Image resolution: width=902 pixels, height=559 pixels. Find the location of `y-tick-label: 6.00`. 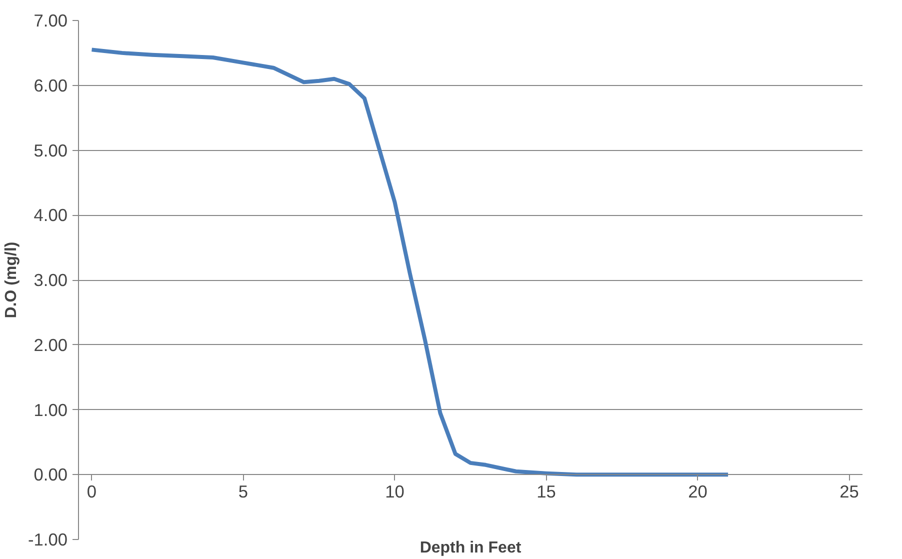

y-tick-label: 6.00 is located at coordinates (51, 85).